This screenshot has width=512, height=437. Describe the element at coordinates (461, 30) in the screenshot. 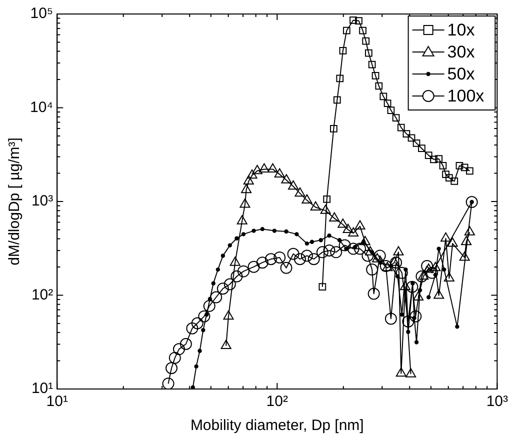

I see `legend-label: 10x` at that location.